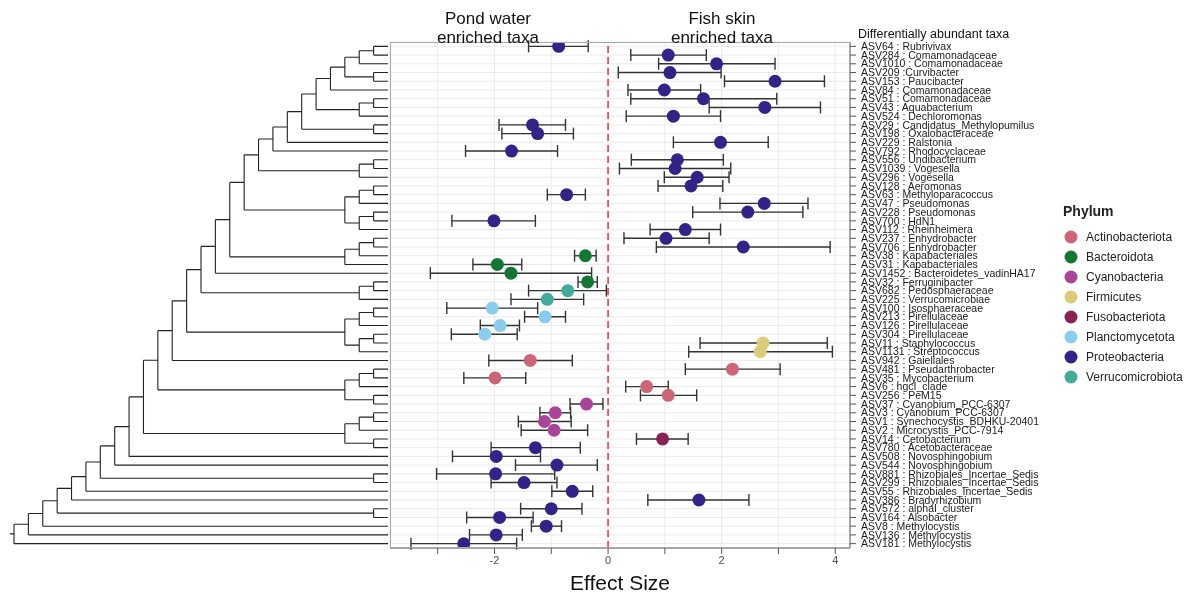  I want to click on y-tick-label: ASV126 : Pirellulaceae, so click(915, 325).